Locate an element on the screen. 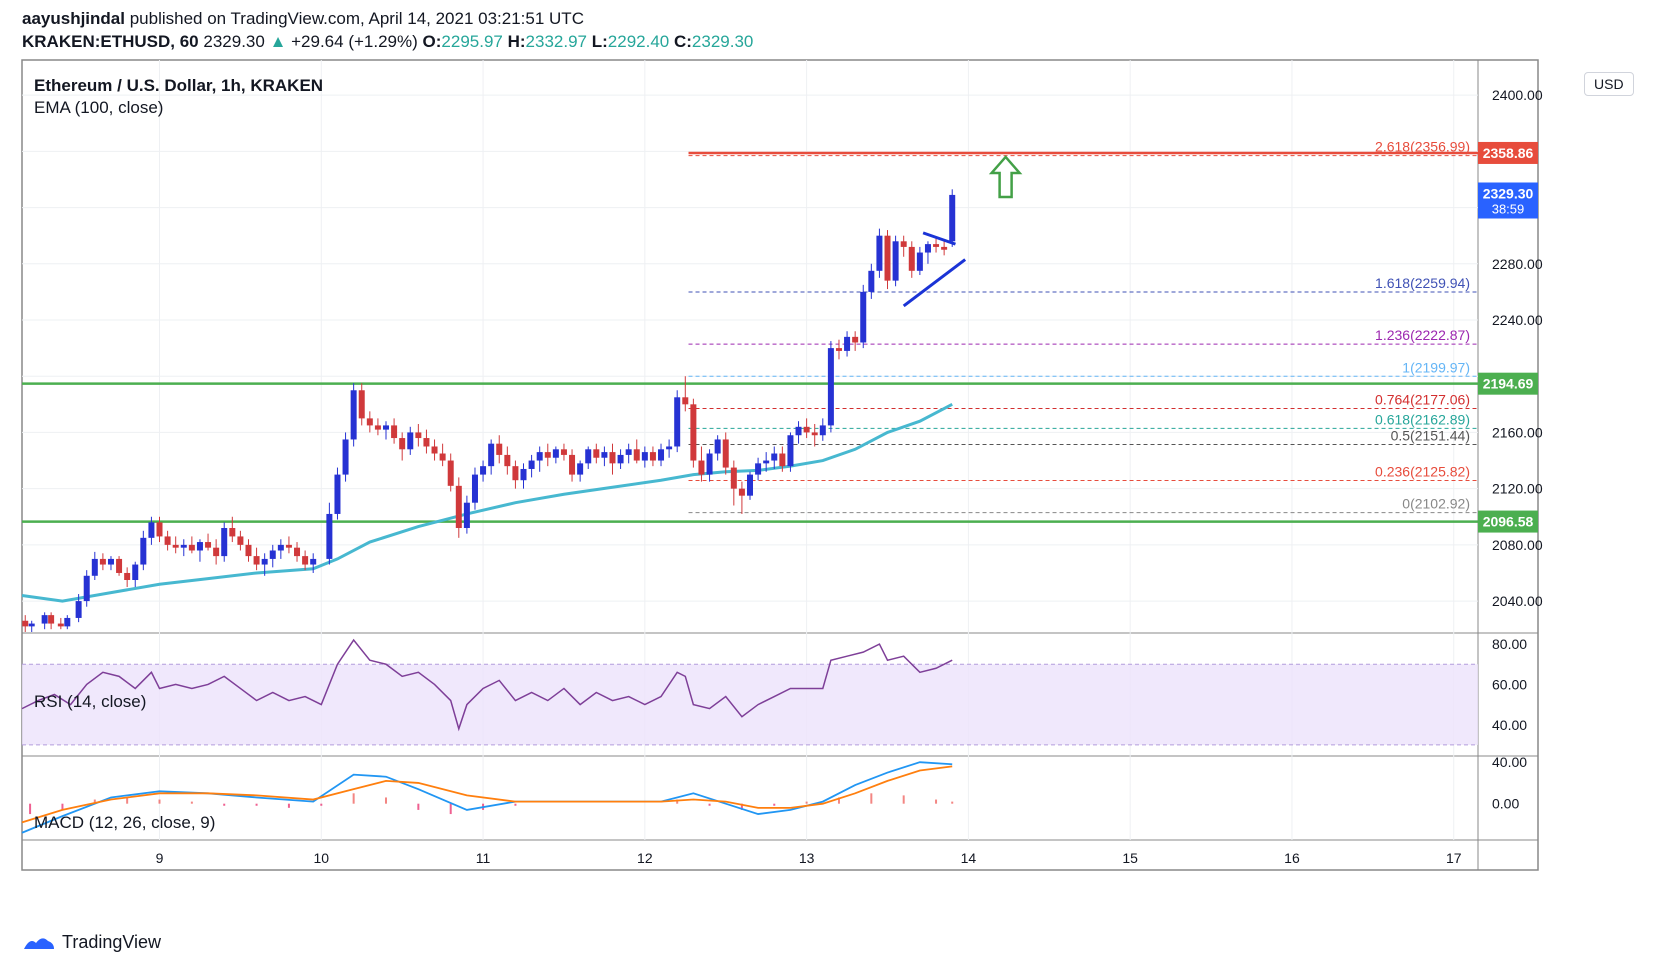 The height and width of the screenshot is (968, 1656). price-tick-label: 2040.00 is located at coordinates (1517, 601).